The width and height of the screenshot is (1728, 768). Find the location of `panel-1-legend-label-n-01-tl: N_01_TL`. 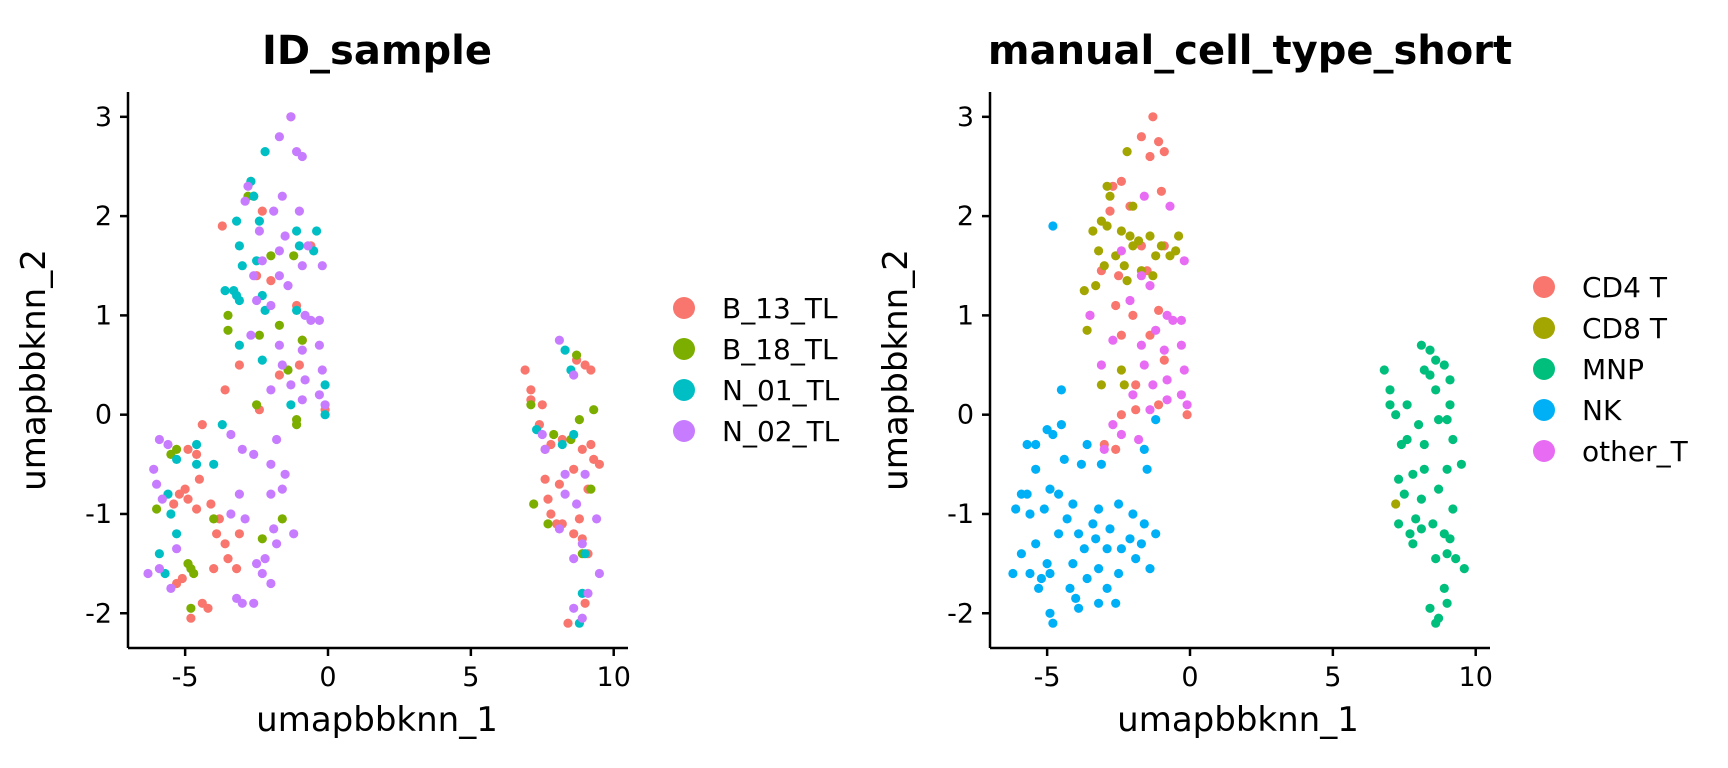

panel-1-legend-label-n-01-tl: N_01_TL is located at coordinates (781, 390).